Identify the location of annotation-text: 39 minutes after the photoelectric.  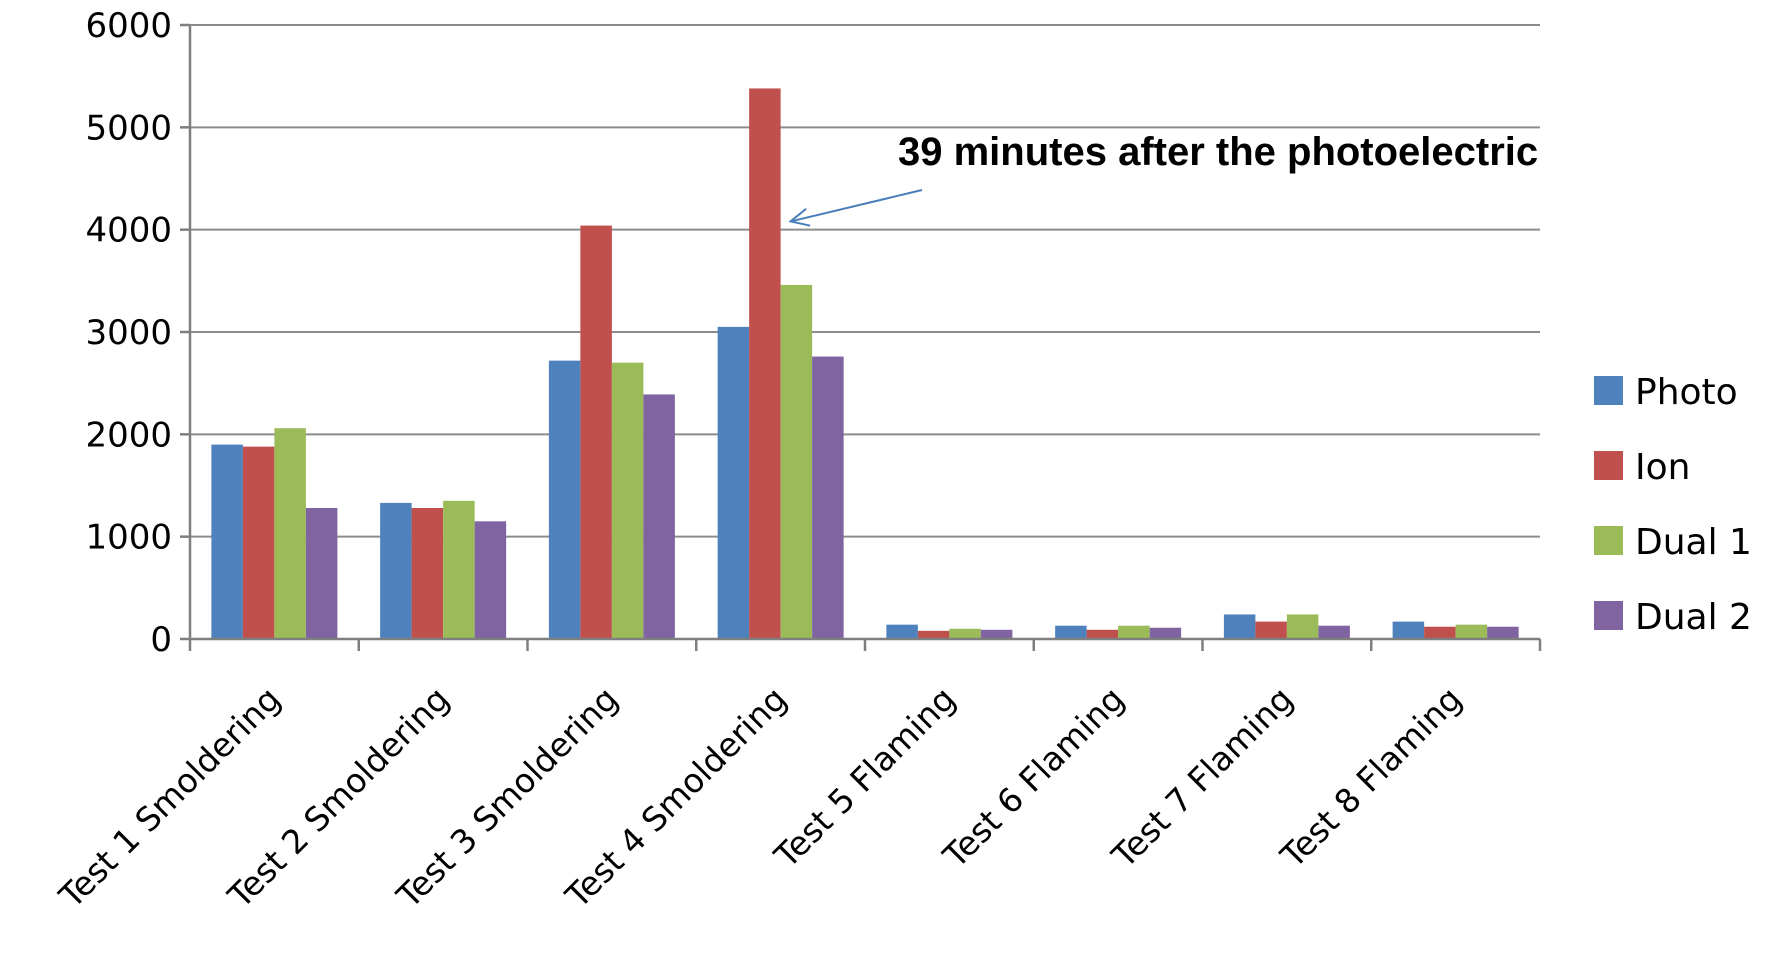
(1218, 152).